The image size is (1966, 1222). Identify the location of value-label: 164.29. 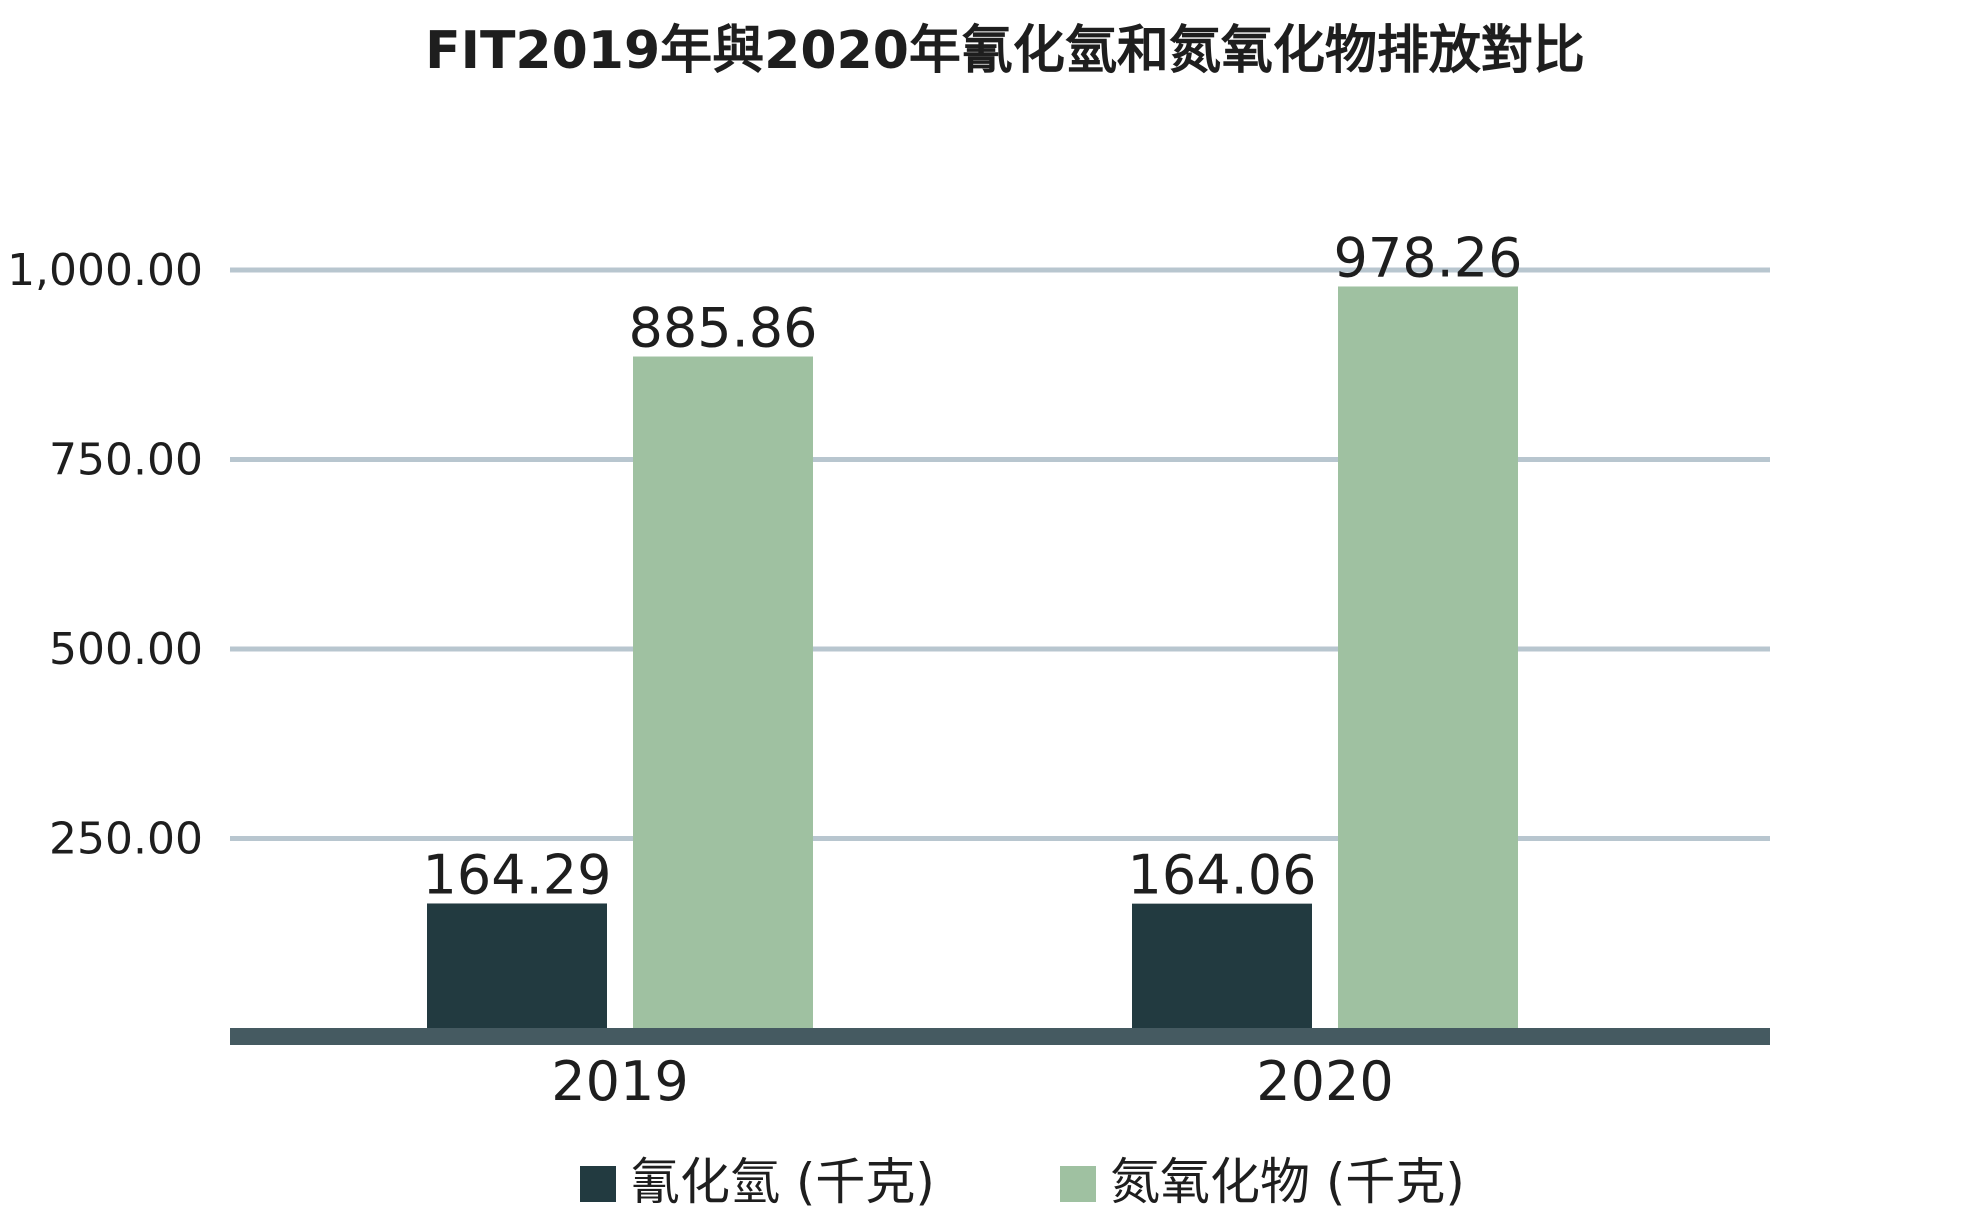
(517, 874).